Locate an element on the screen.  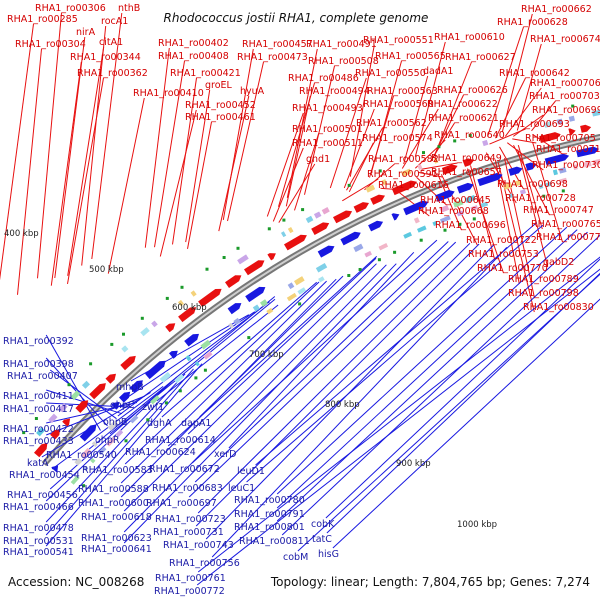
forward-gene-label: RHA1_ro00706 is located at coordinates (565, 83).